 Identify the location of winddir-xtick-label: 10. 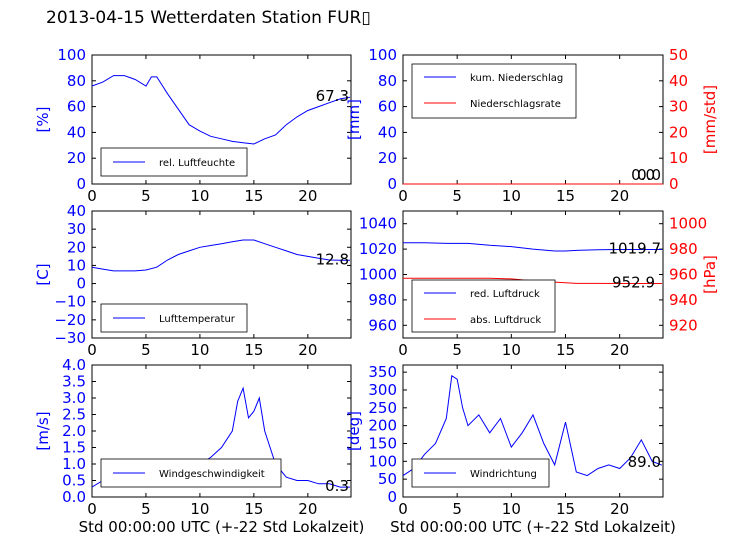
(511, 509).